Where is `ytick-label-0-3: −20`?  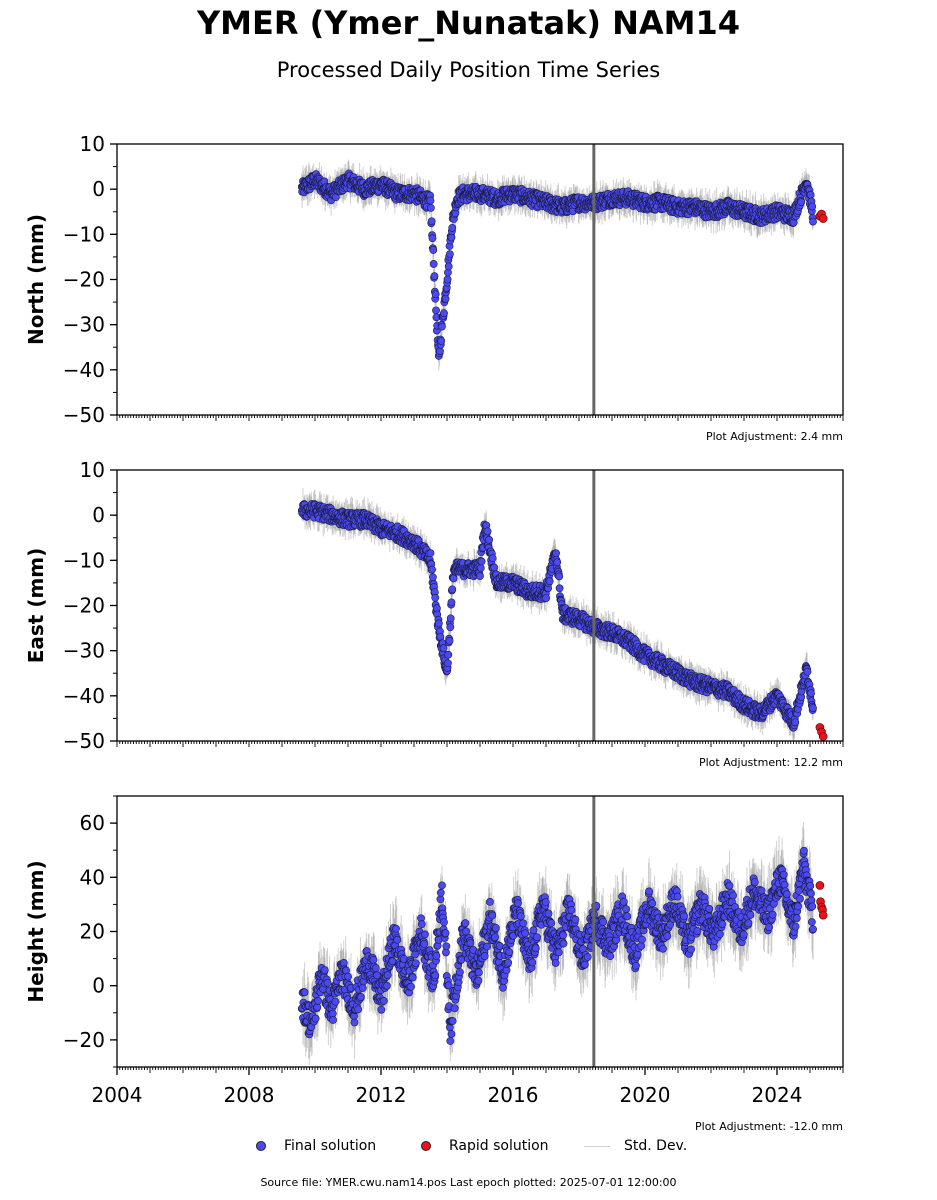
ytick-label-0-3: −20 is located at coordinates (84, 280).